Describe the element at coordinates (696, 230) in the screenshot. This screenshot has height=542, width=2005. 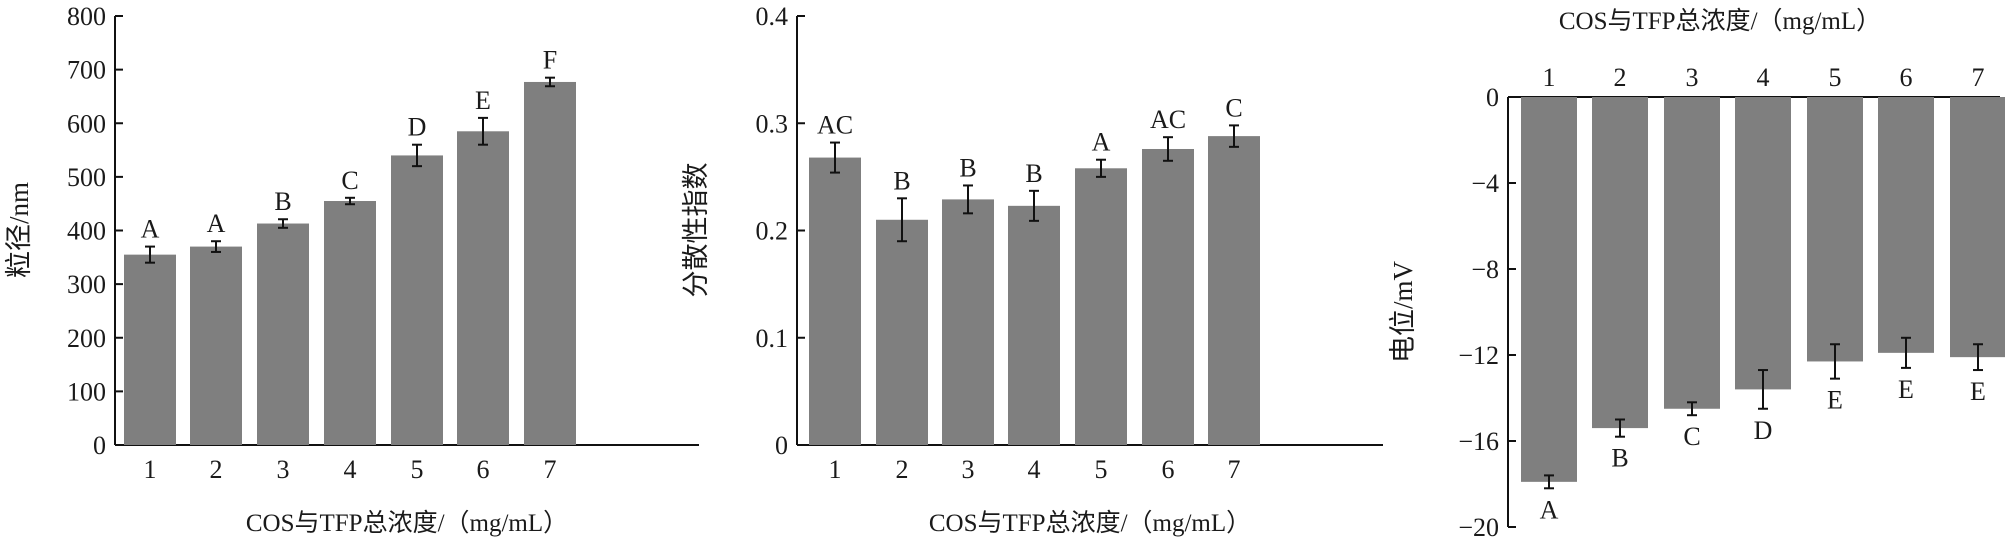
I see `y-axis-label: 分散性指数` at that location.